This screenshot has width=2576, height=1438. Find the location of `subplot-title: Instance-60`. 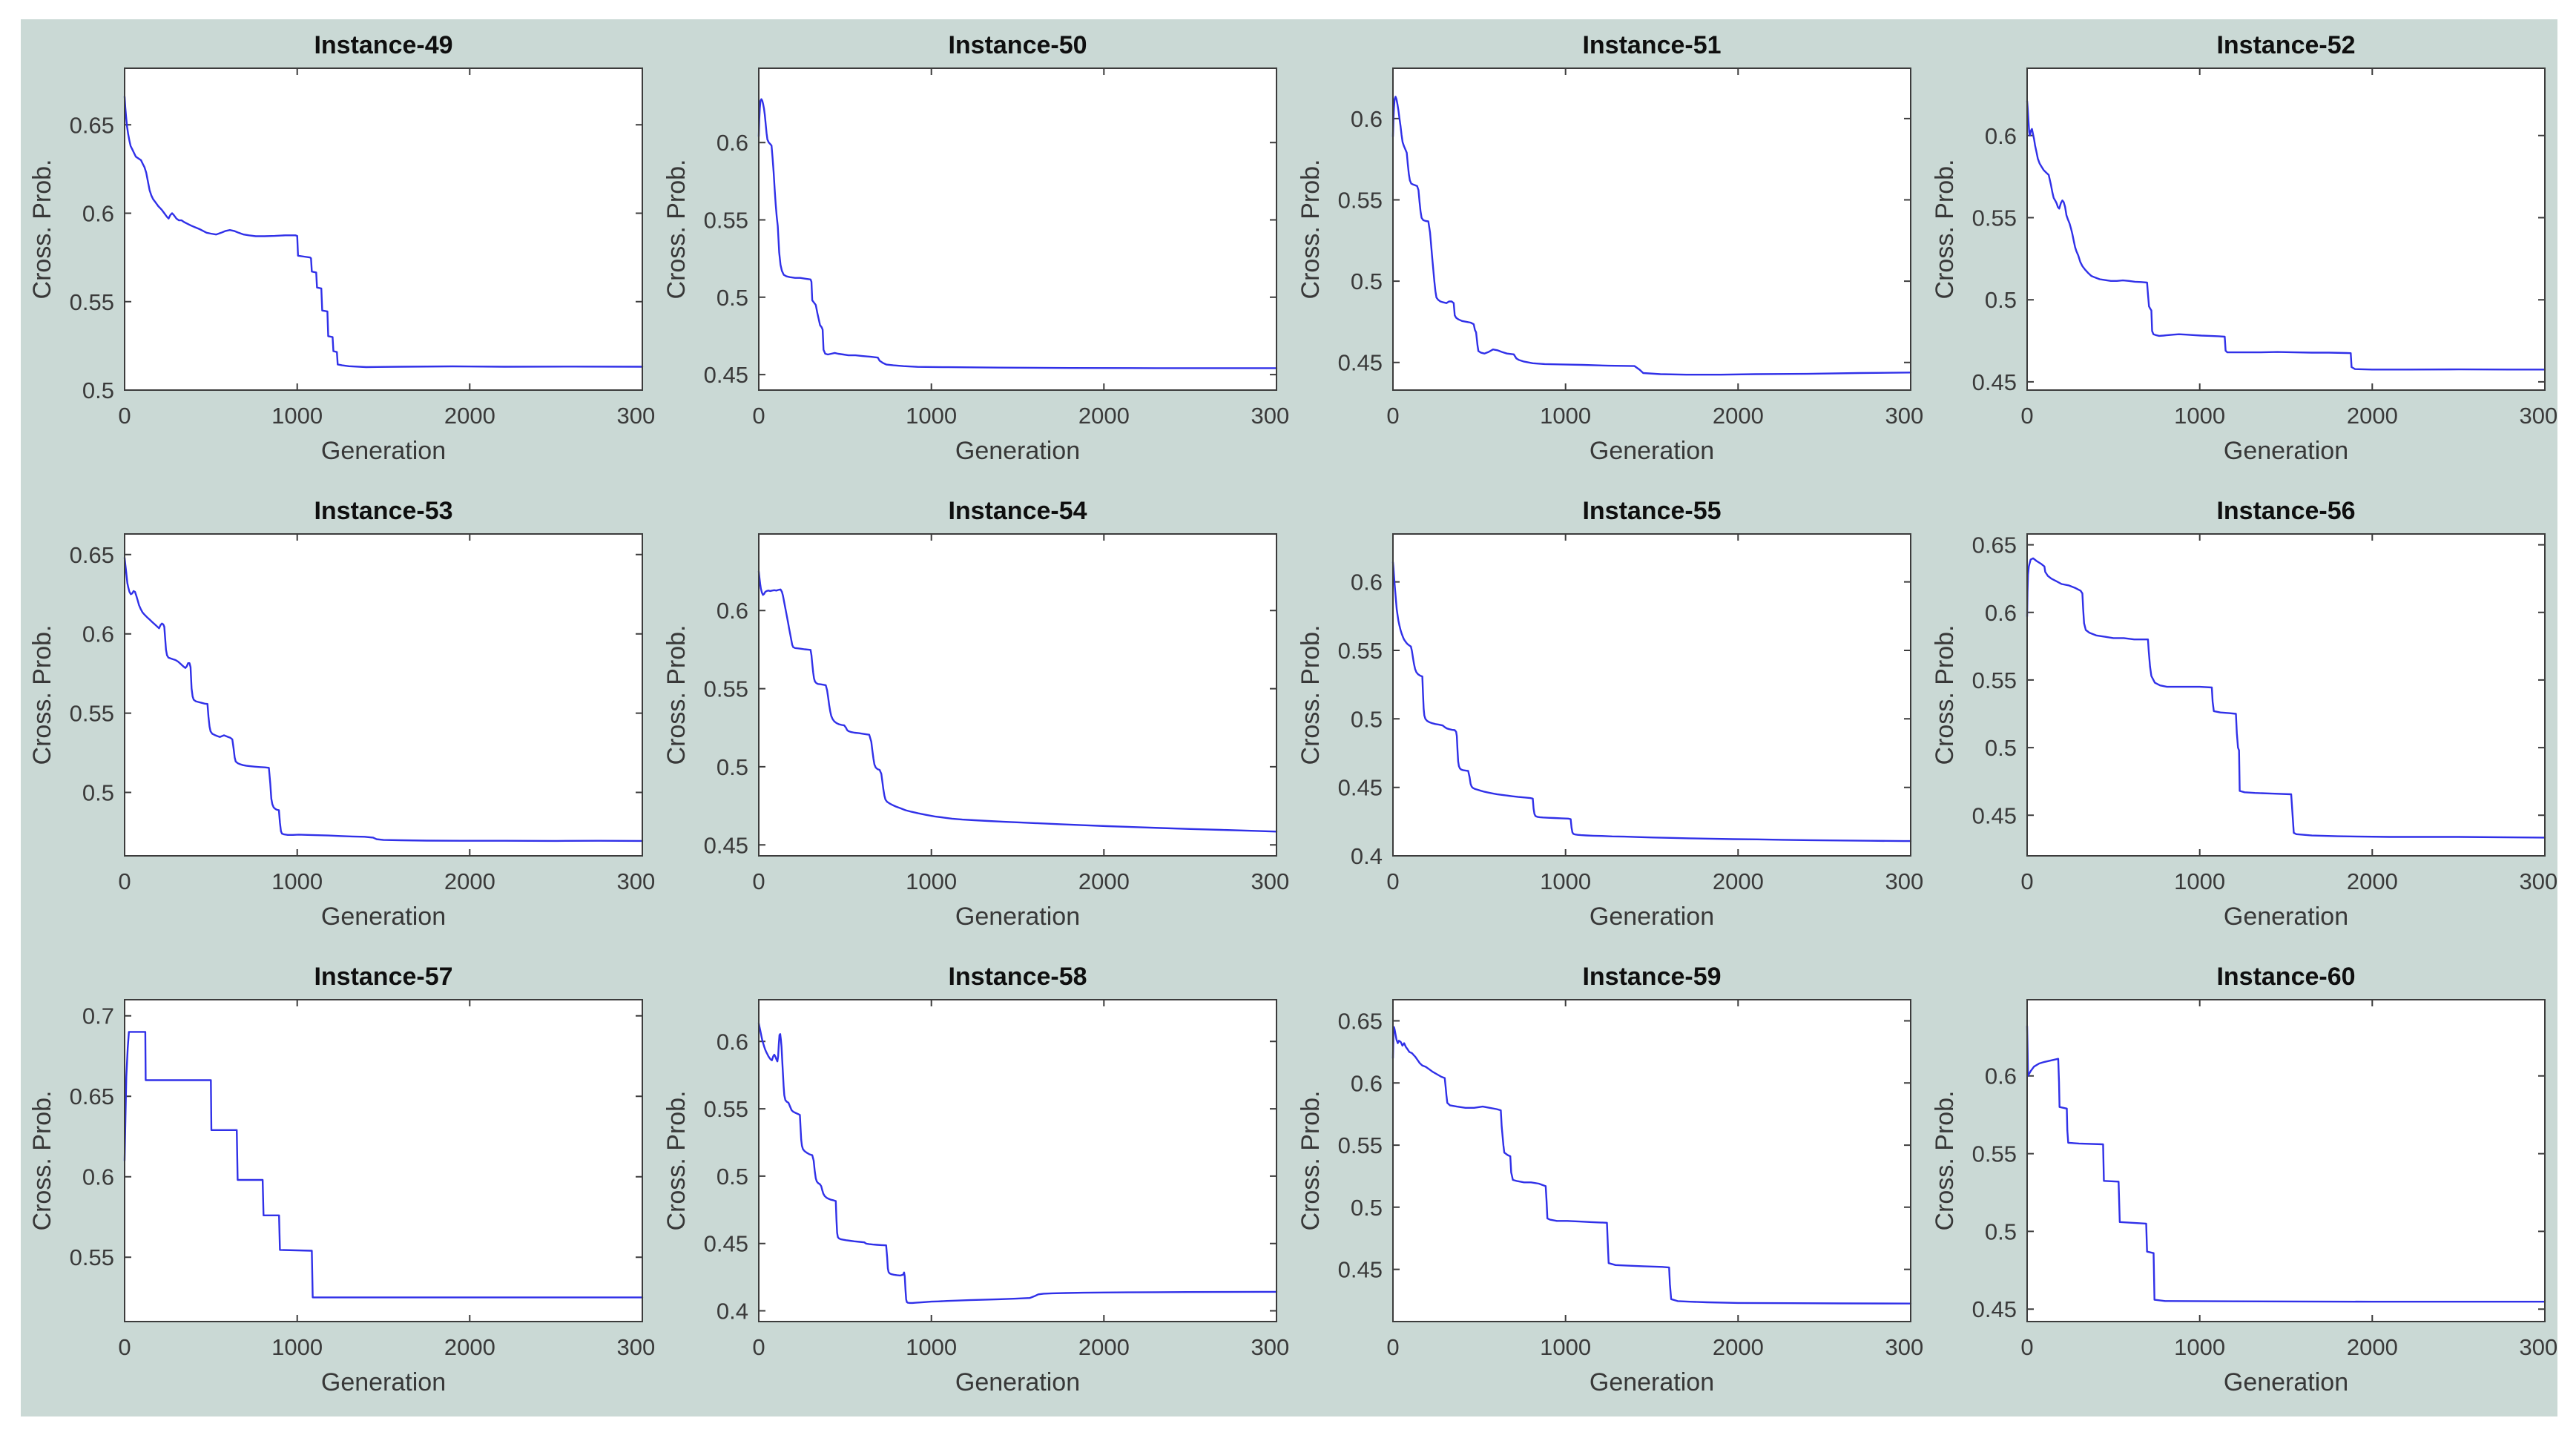

subplot-title: Instance-60 is located at coordinates (2285, 977).